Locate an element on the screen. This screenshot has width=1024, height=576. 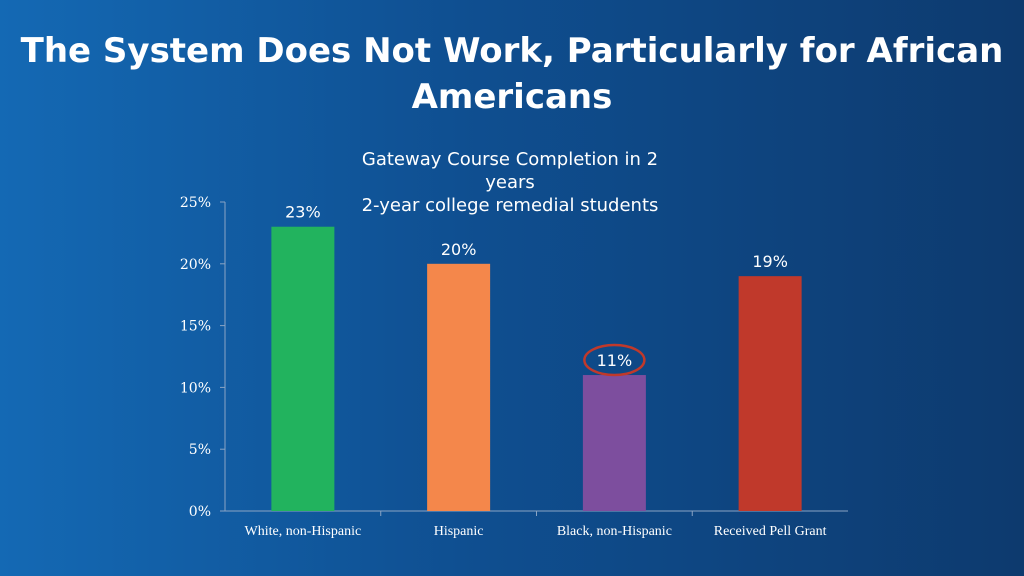
data-label: 23% is located at coordinates (303, 212).